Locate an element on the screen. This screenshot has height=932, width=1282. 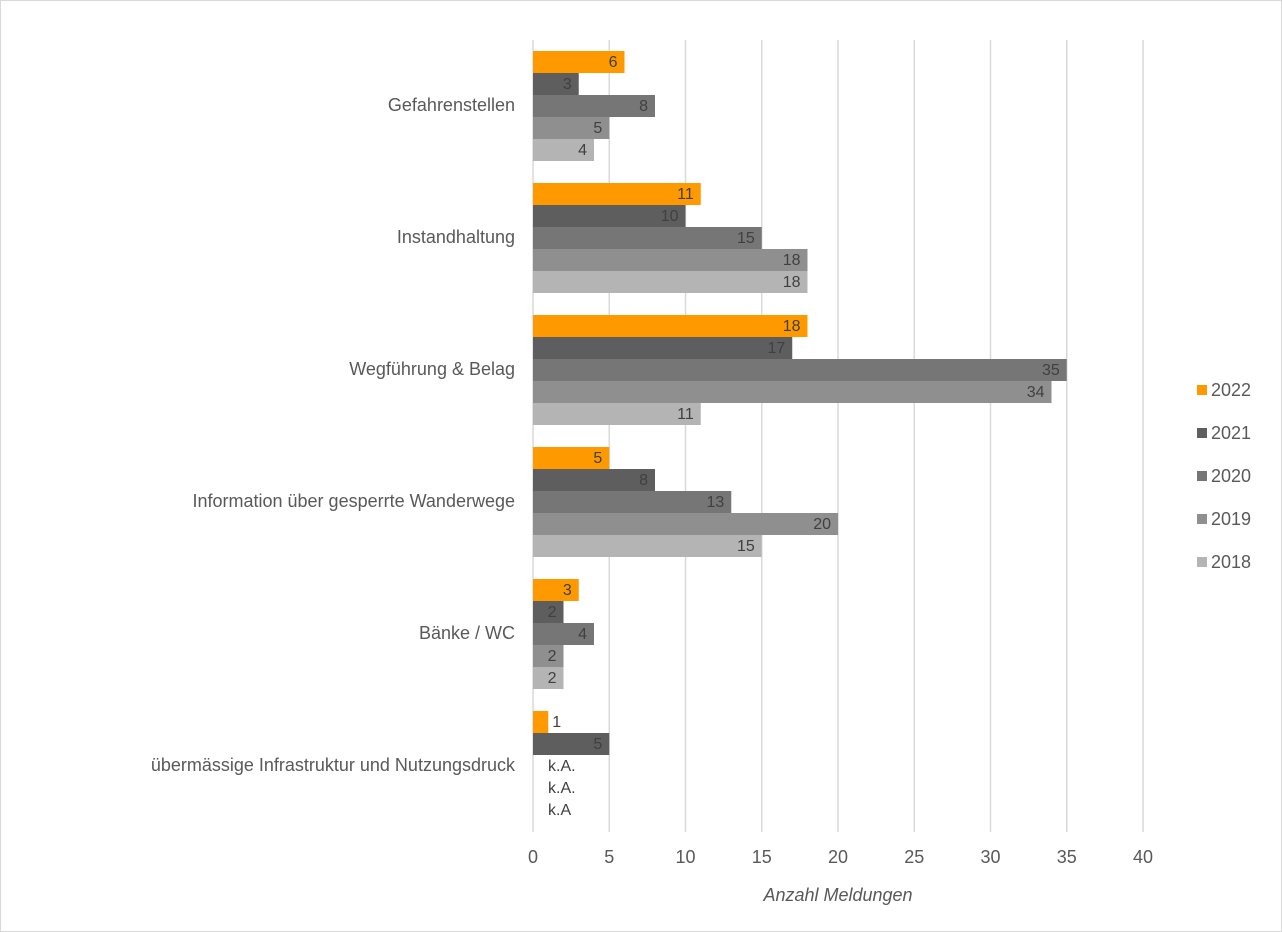
value-label: 1 is located at coordinates (556, 722).